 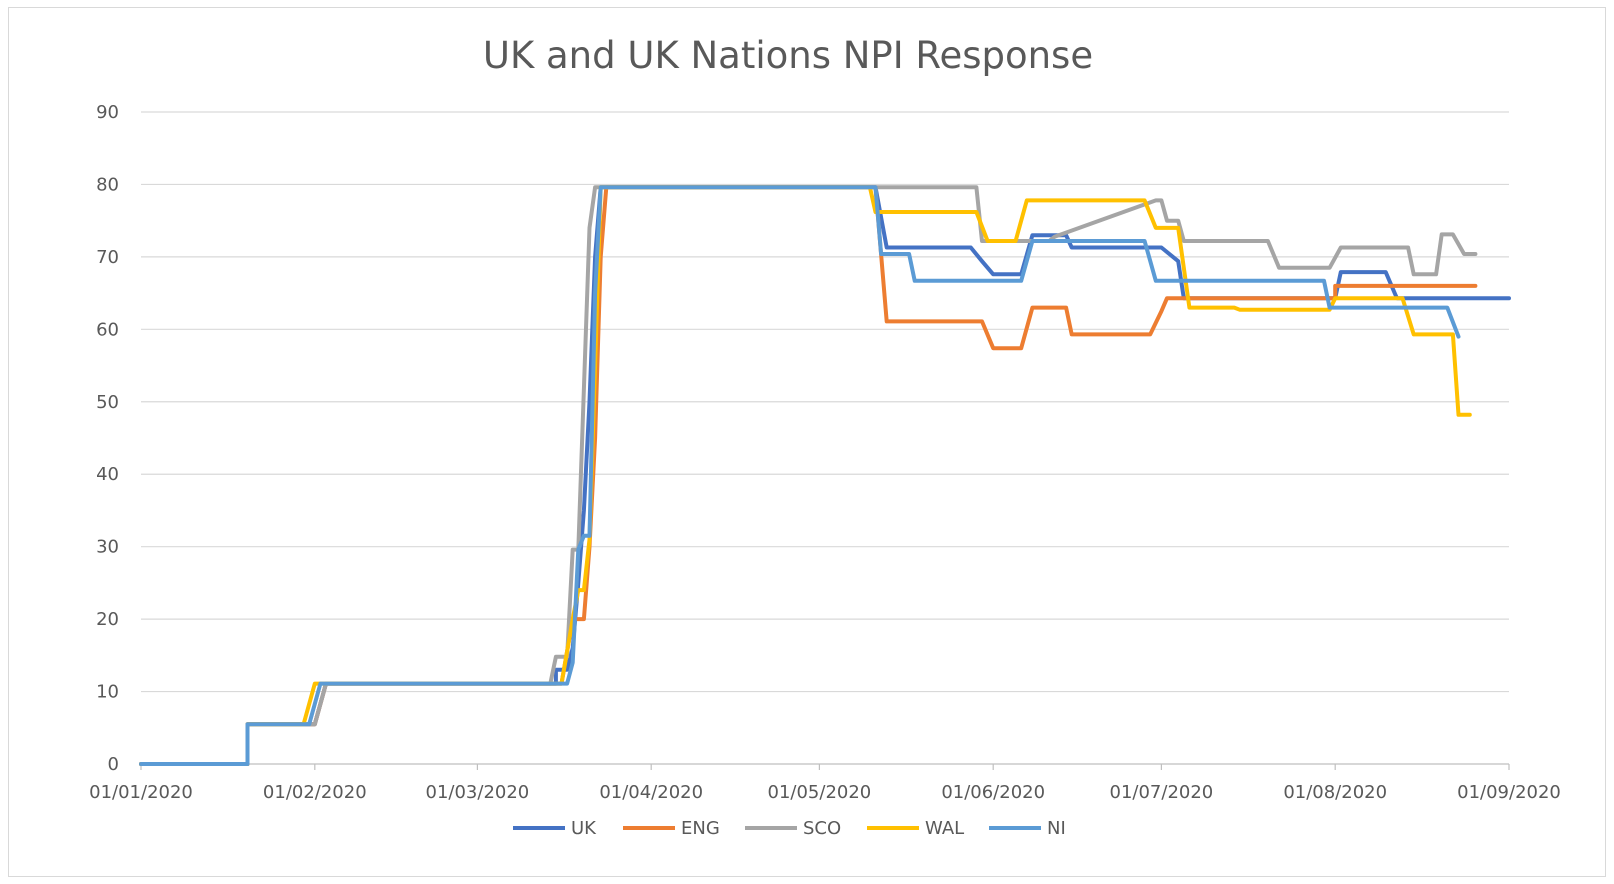 I want to click on legend-label-wal: WAL, so click(x=944, y=828).